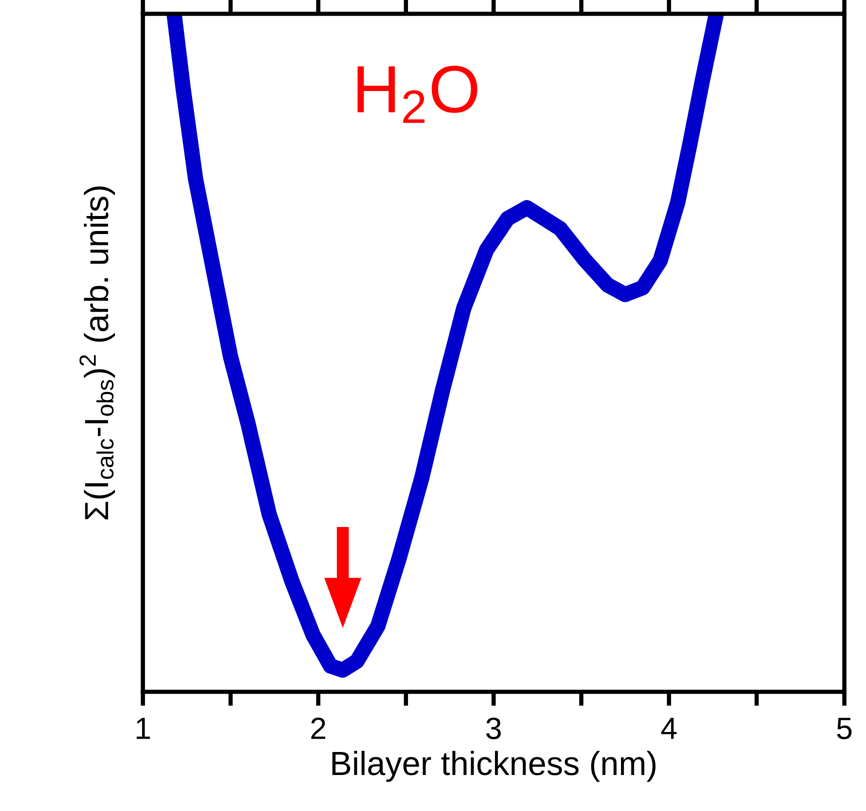  I want to click on x-tick-label: 3, so click(493, 729).